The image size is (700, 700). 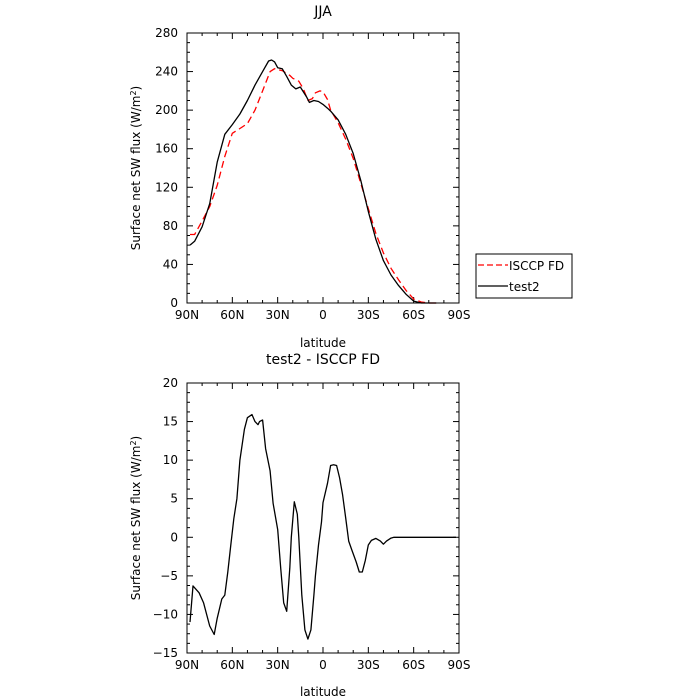 I want to click on legend-label-isccp: ISCCP FD, so click(x=536, y=266).